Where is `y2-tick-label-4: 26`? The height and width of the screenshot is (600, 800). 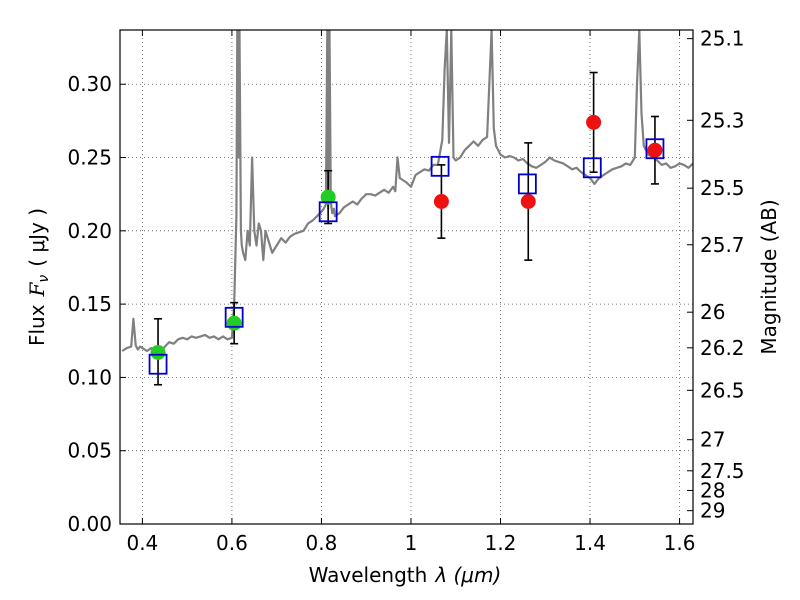 y2-tick-label-4: 26 is located at coordinates (712, 312).